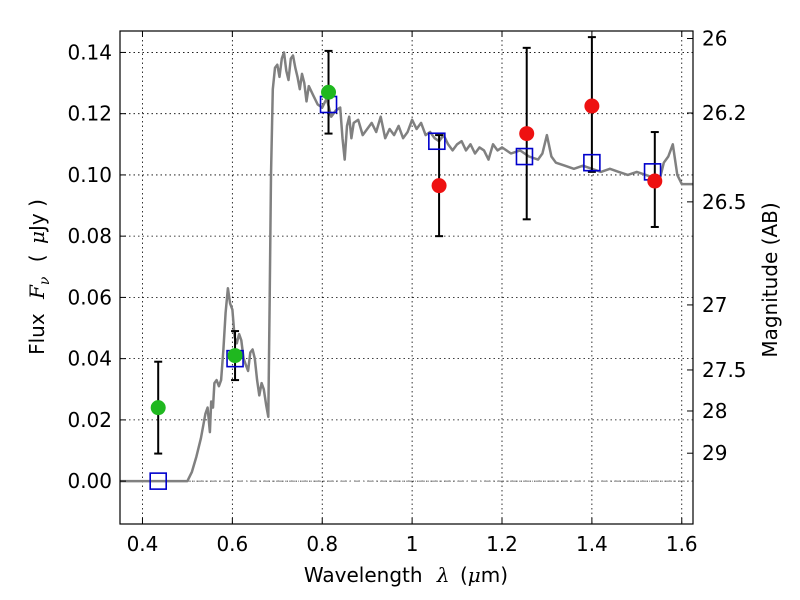  Describe the element at coordinates (143, 544) in the screenshot. I see `x-tick-label: 0.4` at that location.